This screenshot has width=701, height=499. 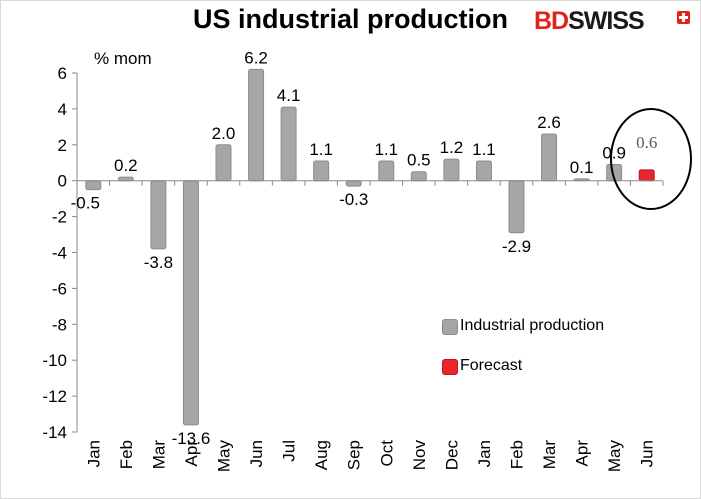 What do you see at coordinates (582, 167) in the screenshot?
I see `data-label: 0.1` at bounding box center [582, 167].